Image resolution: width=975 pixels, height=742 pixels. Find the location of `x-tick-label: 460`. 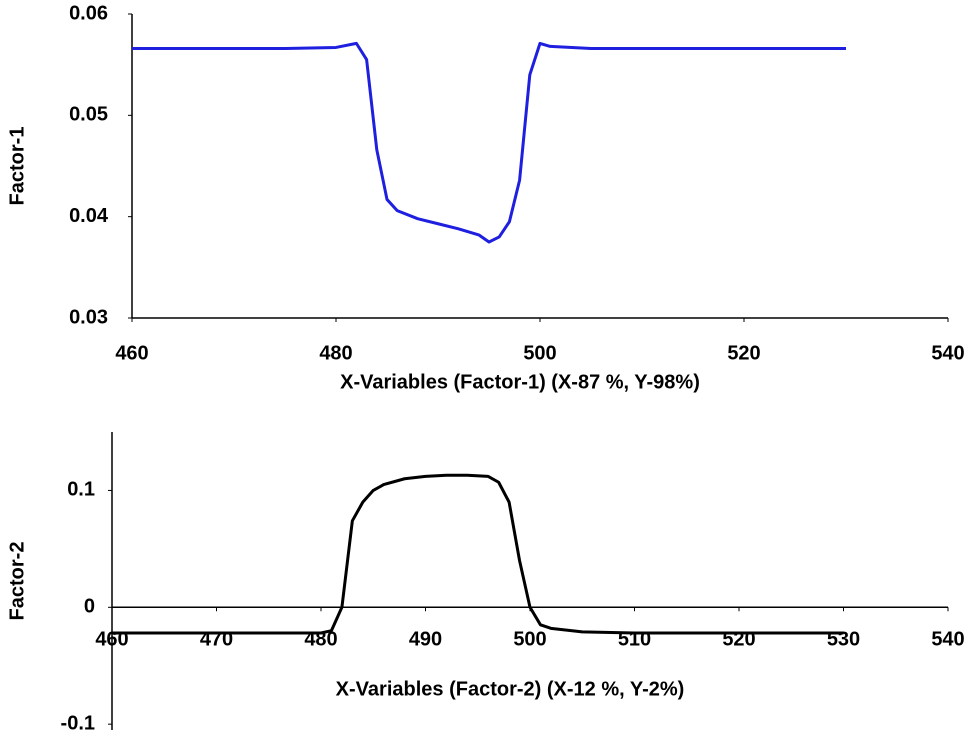

x-tick-label: 460 is located at coordinates (131, 353).